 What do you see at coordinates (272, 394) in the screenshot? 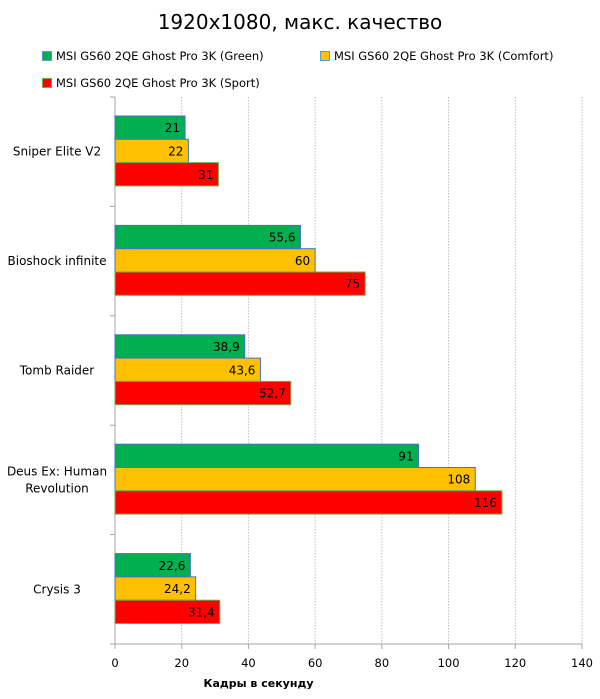
I see `data-label: 52,7` at bounding box center [272, 394].